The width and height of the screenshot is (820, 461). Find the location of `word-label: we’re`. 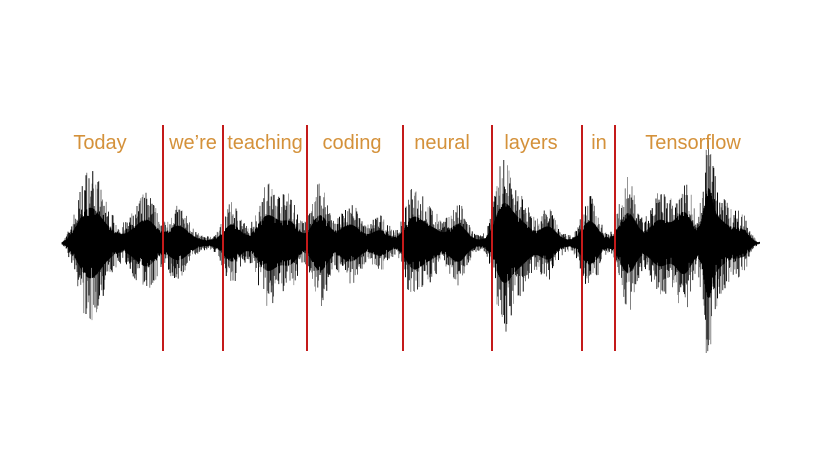

word-label: we’re is located at coordinates (193, 143).